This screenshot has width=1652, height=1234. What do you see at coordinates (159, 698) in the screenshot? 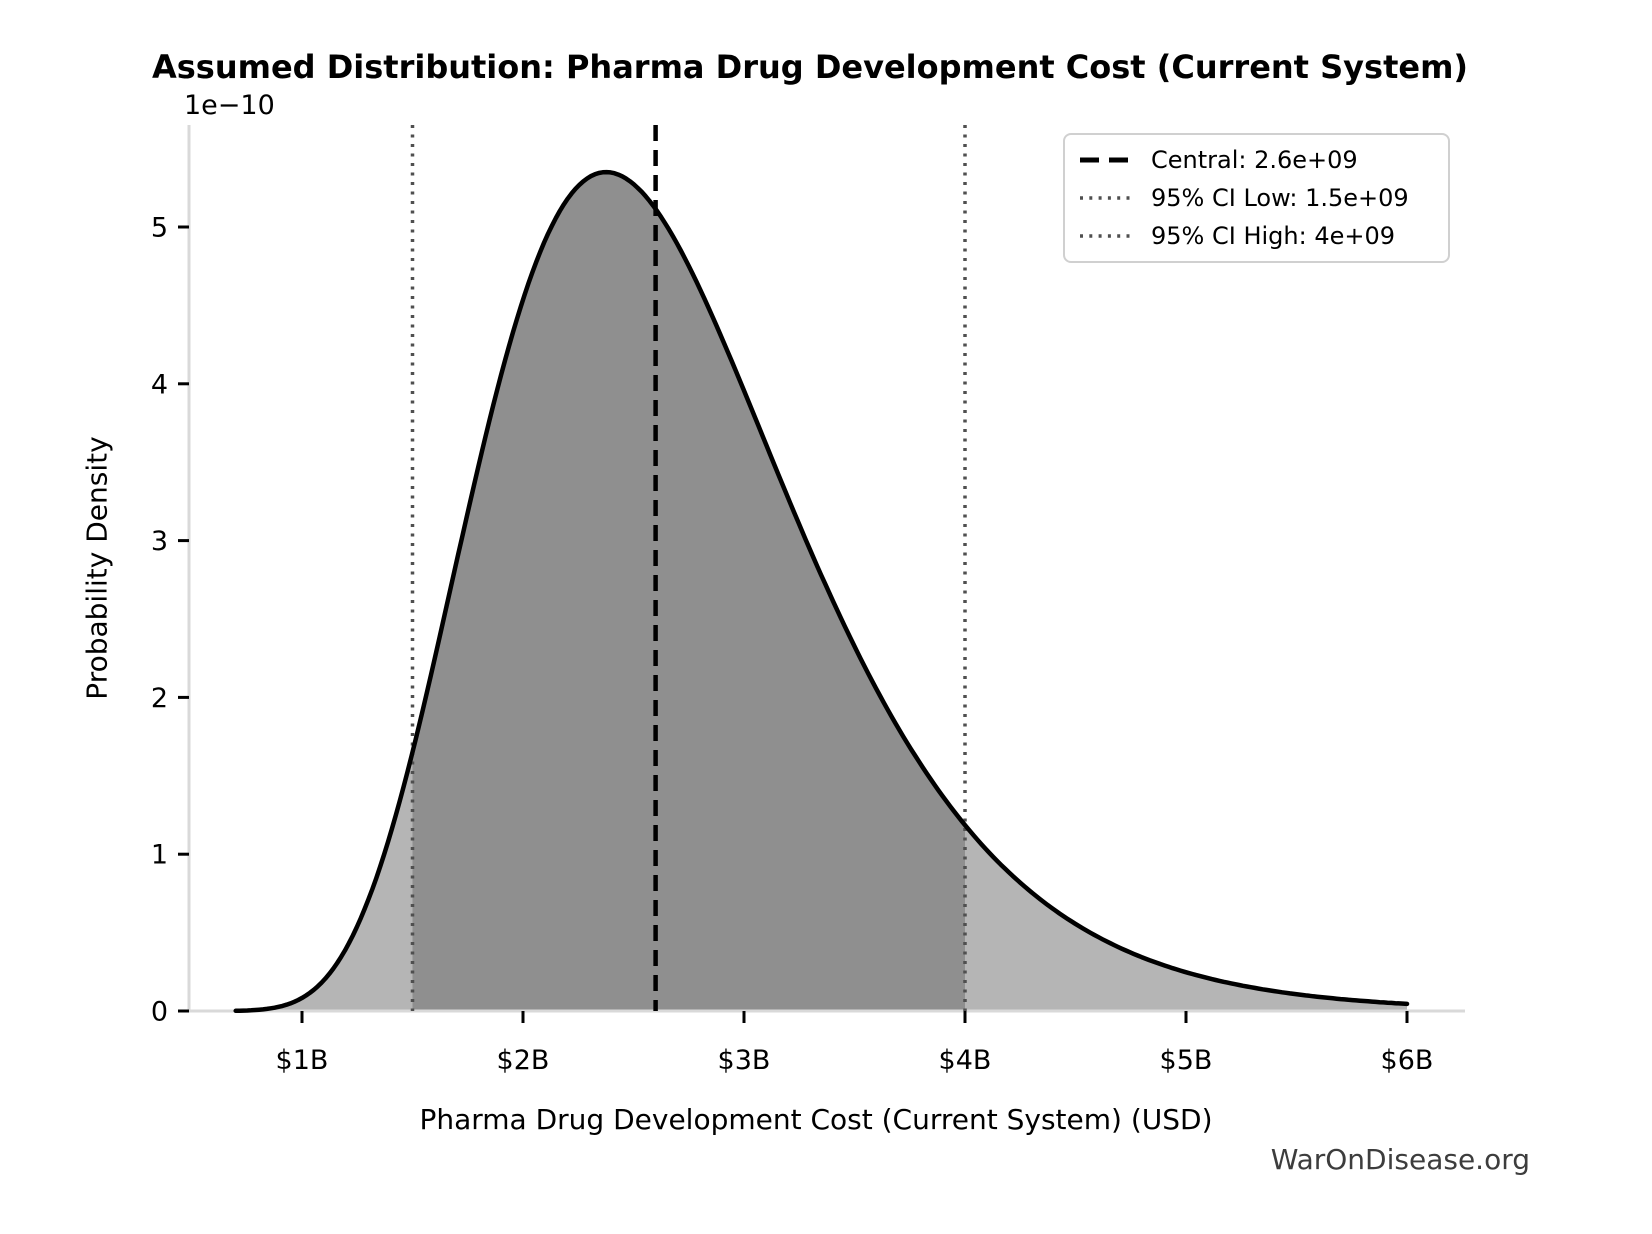
I see `y-tick-label: 2` at bounding box center [159, 698].